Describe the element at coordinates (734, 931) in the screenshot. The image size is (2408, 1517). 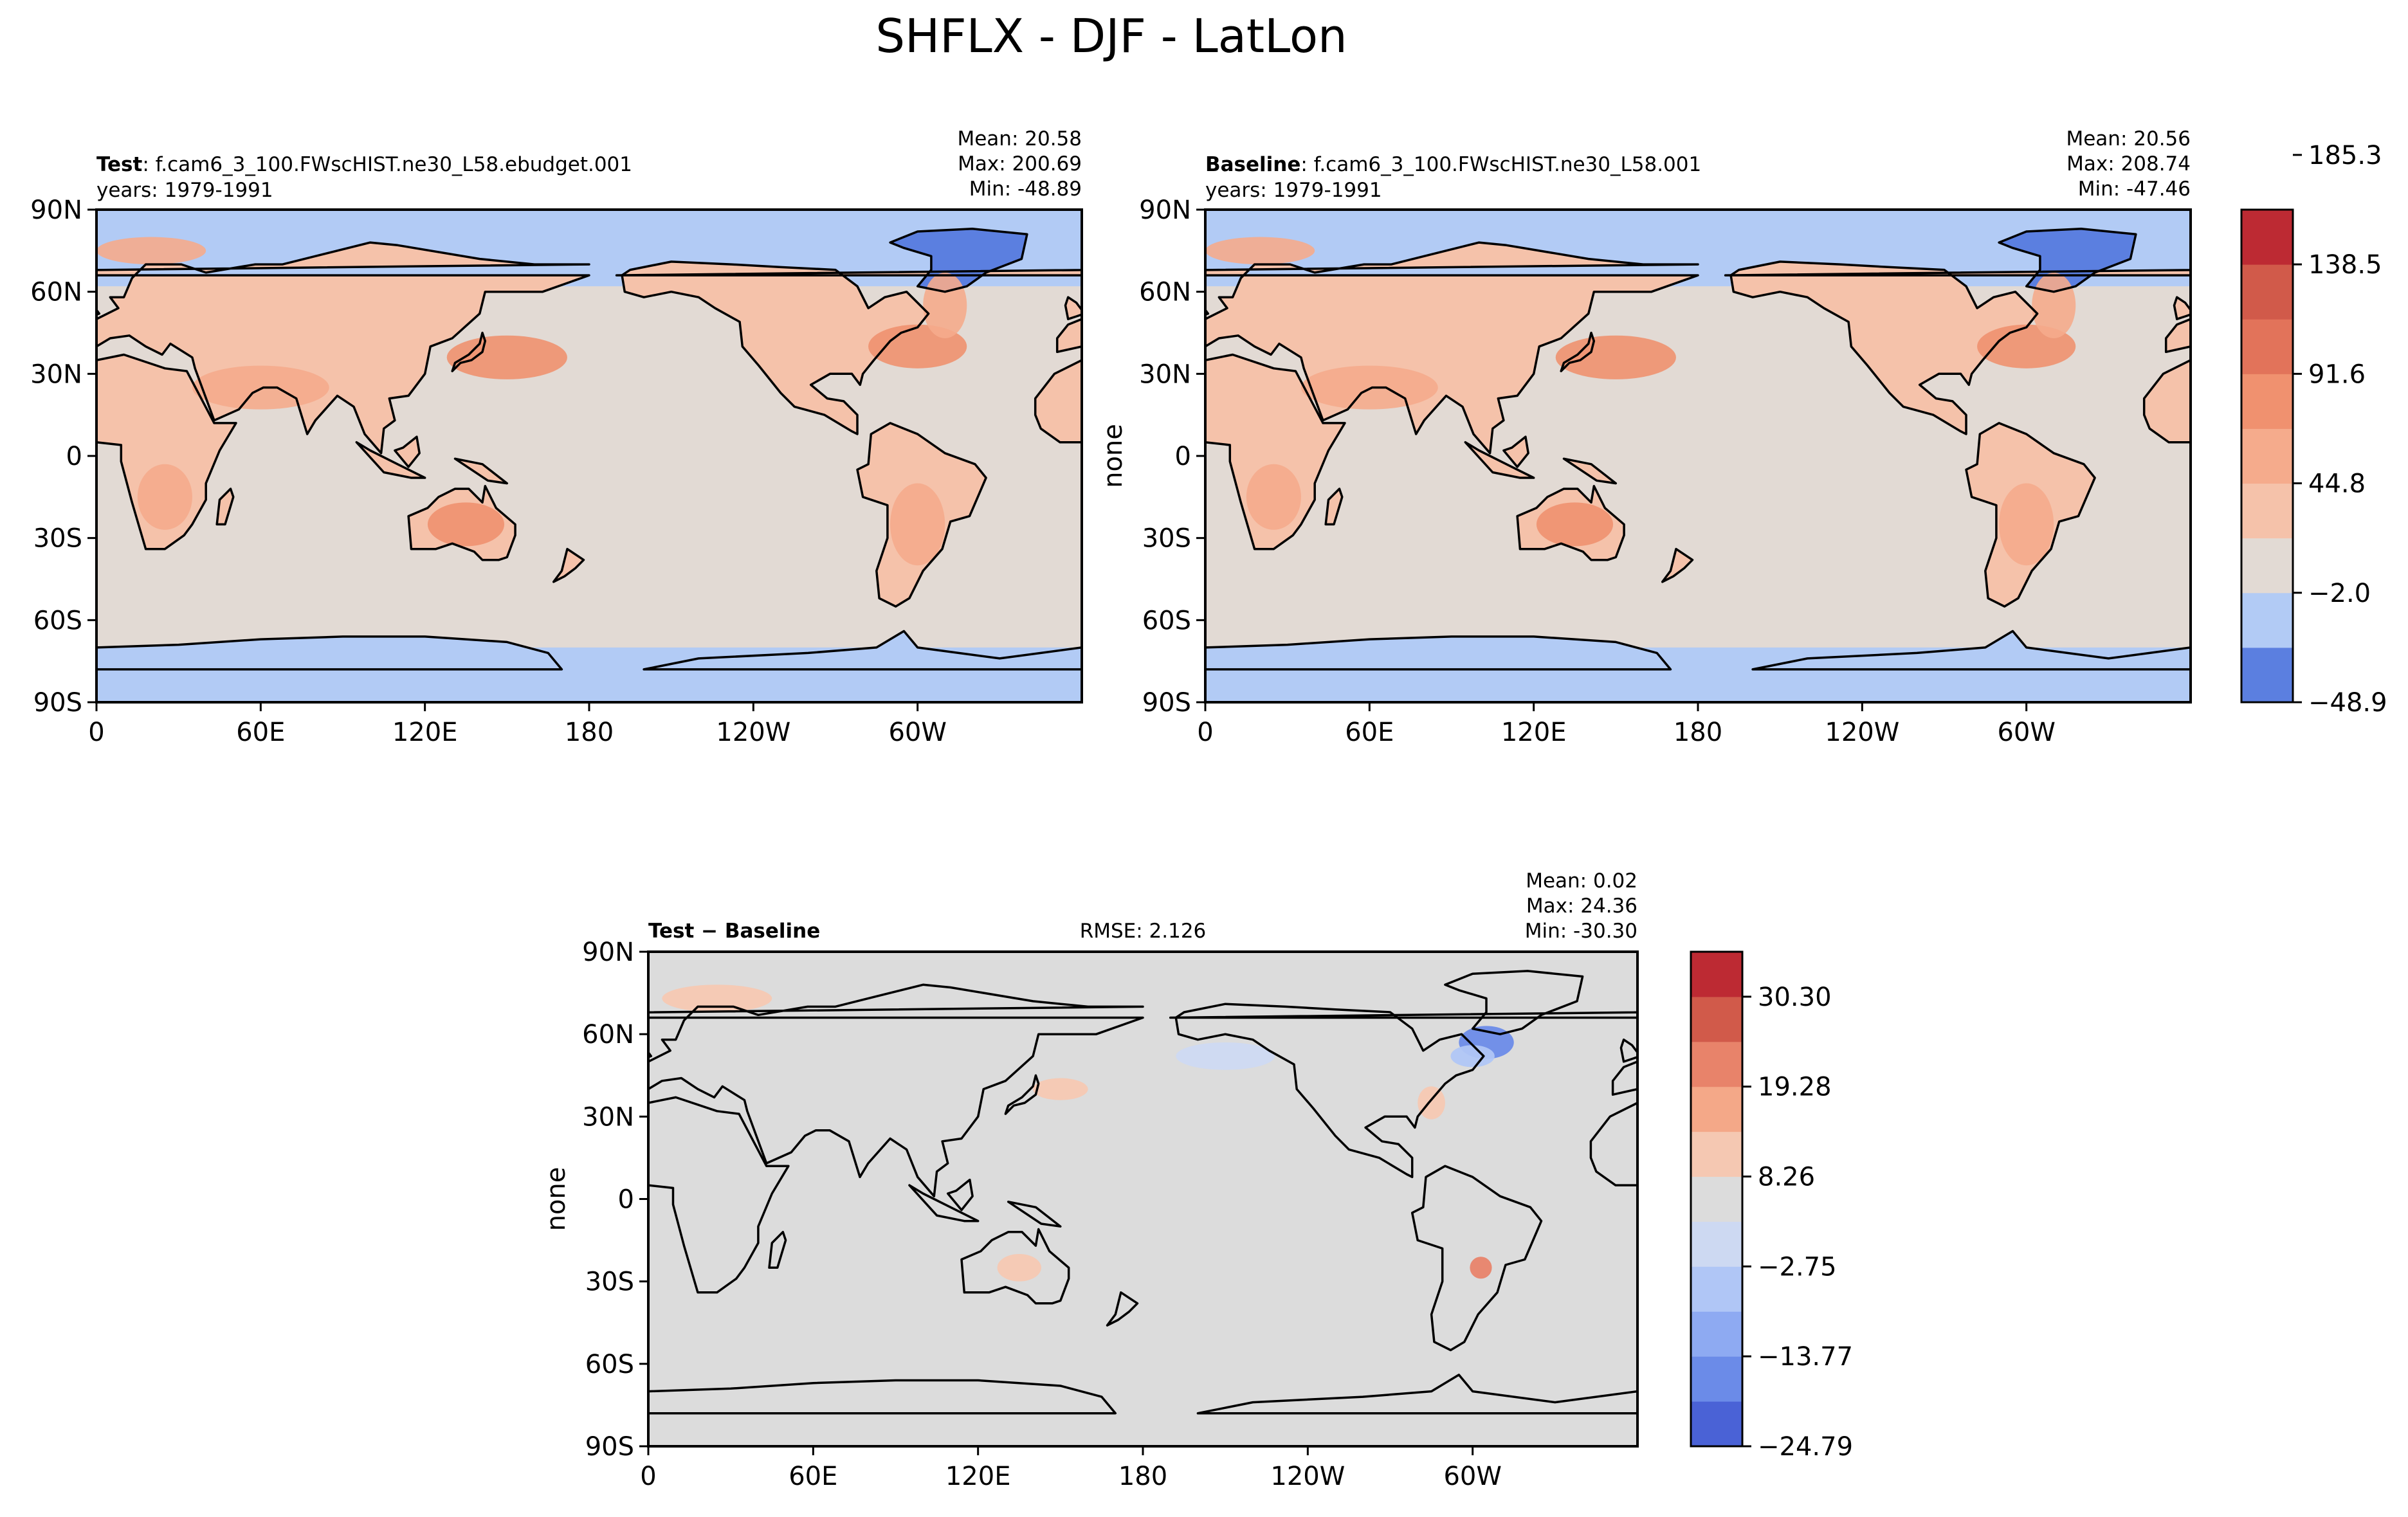
I see `panel-title-bold: Test − Baseline` at that location.